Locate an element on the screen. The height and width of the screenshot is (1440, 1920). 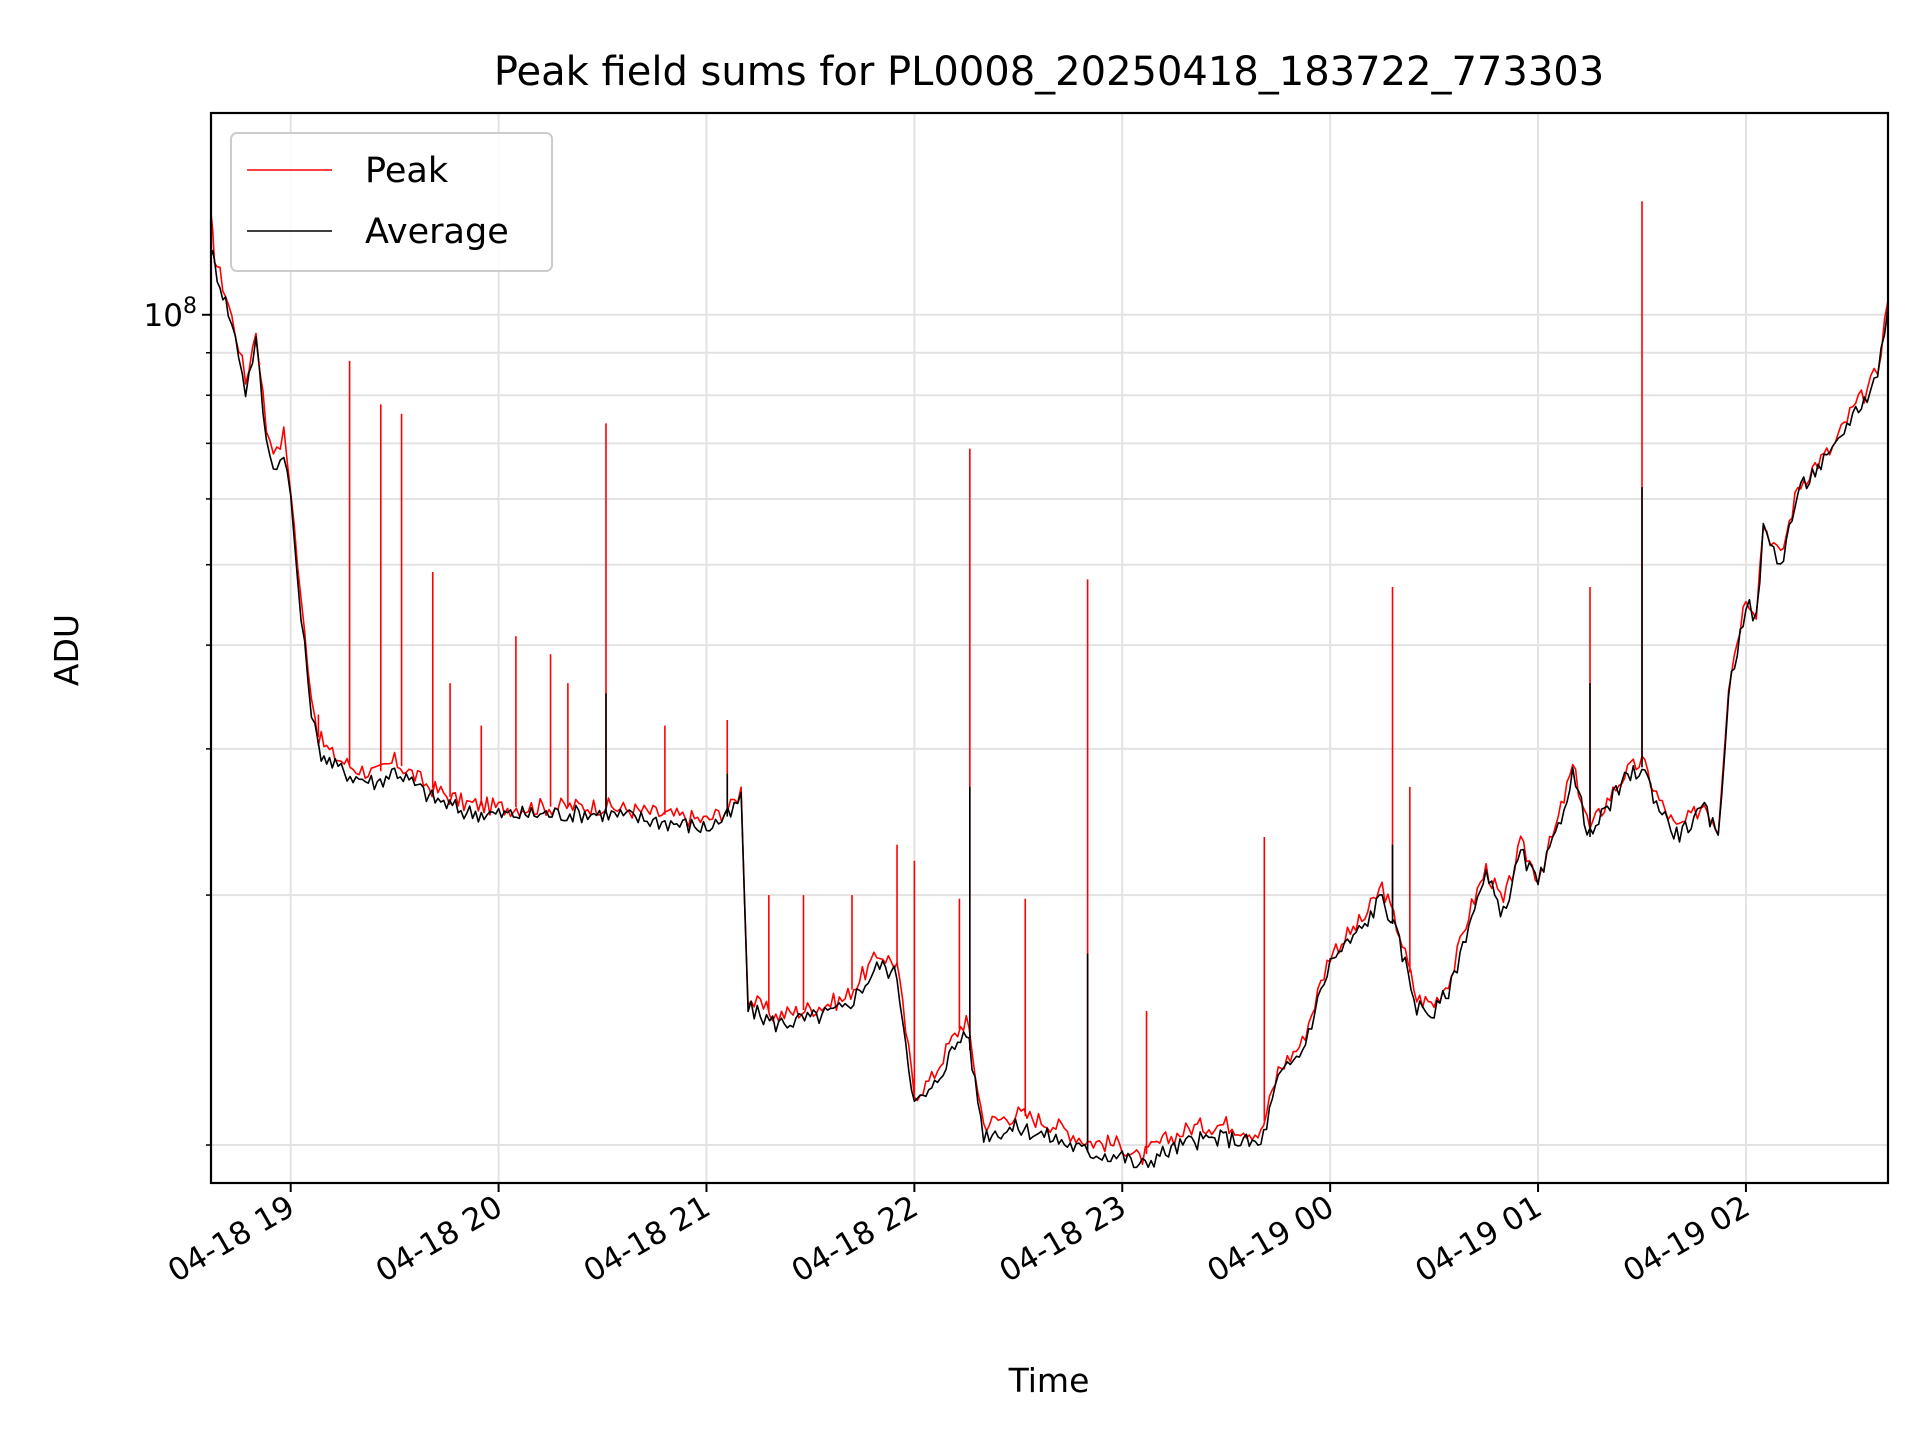
legend: Peak Average is located at coordinates (391, 202).